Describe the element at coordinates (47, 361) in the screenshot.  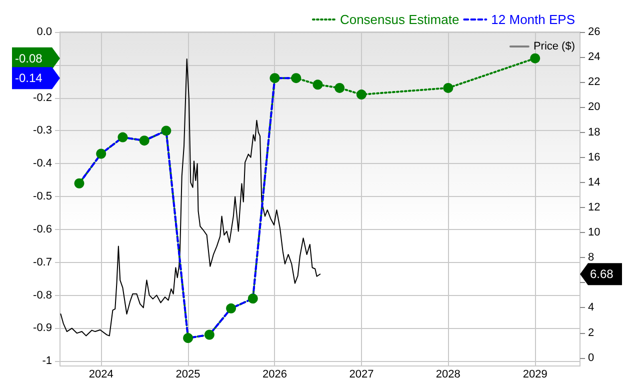
I see `y-tick-label: -1` at that location.